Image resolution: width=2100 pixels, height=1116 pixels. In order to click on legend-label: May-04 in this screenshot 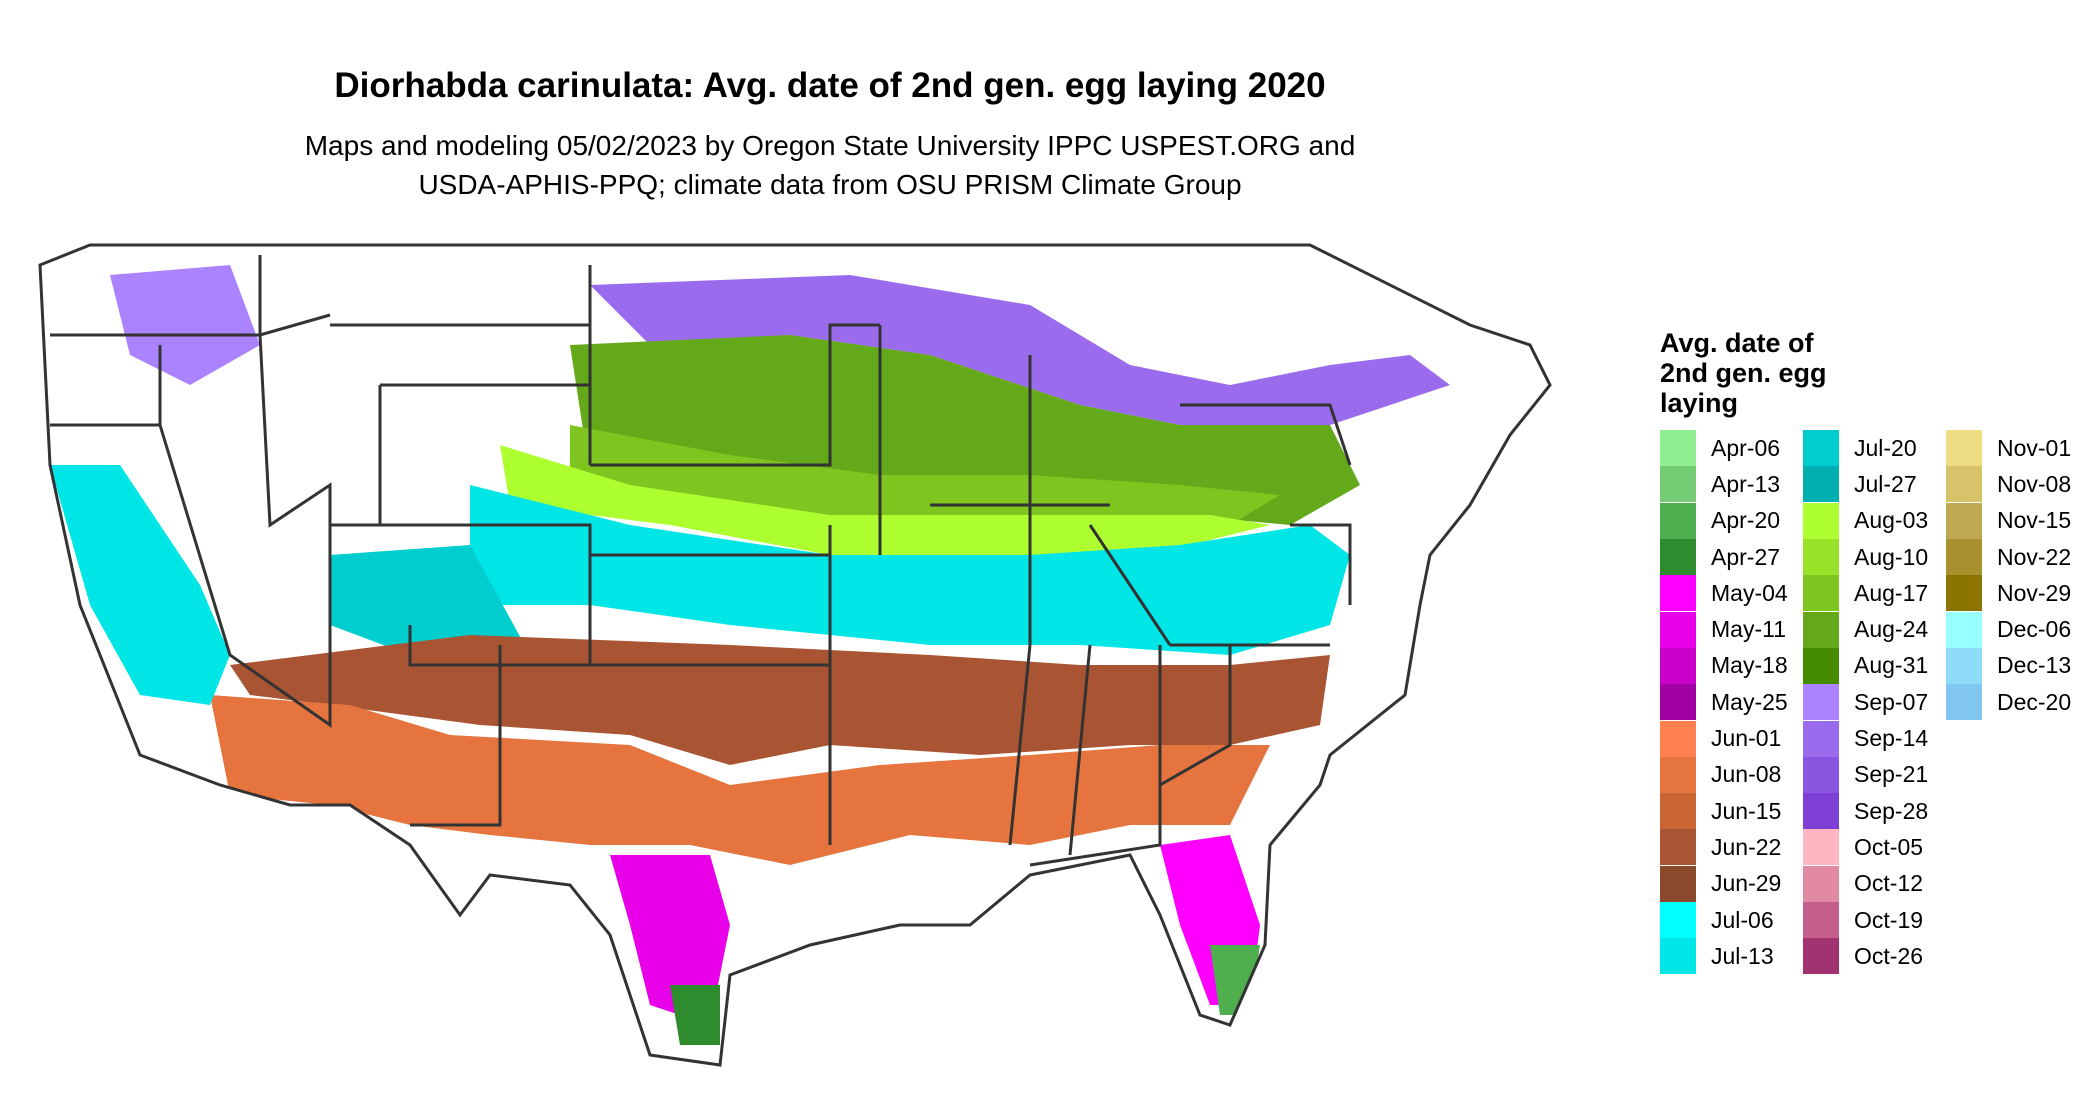, I will do `click(1749, 592)`.